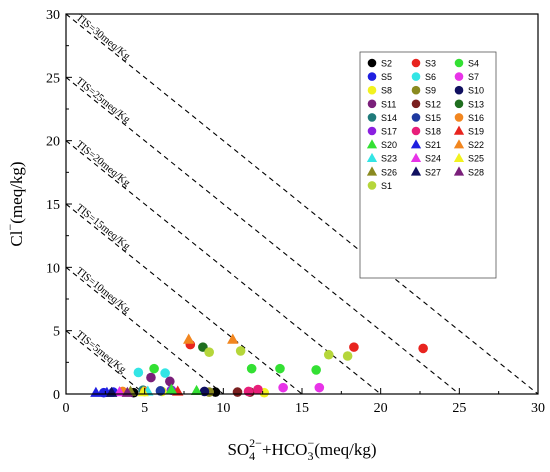 This screenshot has height=472, width=550. I want to click on legend-entry-label: S18, so click(433, 132).